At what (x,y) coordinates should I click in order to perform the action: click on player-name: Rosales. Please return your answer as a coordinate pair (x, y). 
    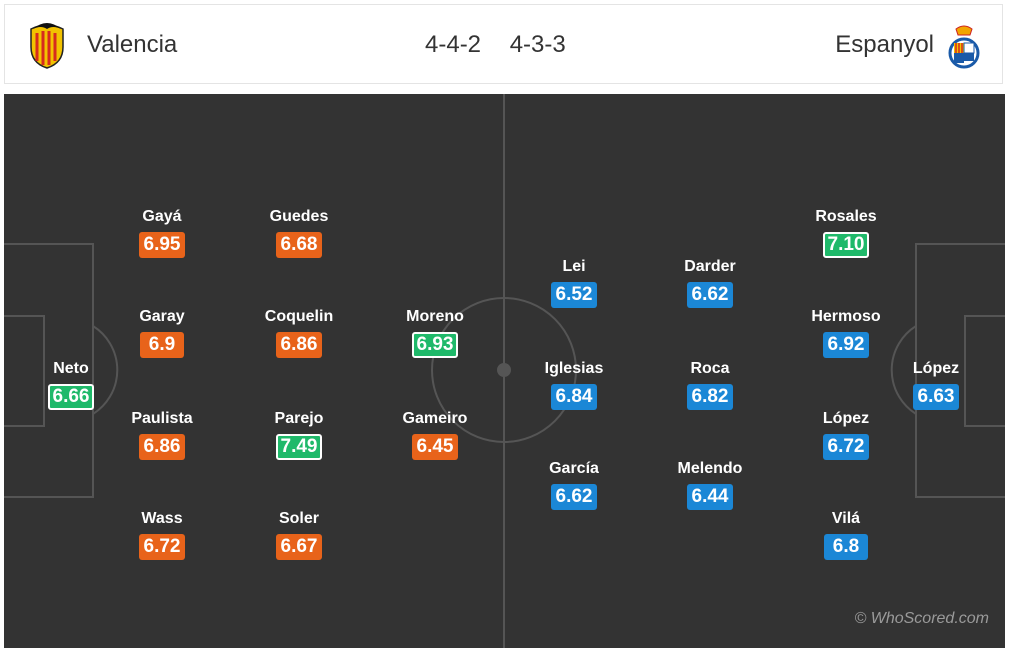
    Looking at the image, I should click on (846, 216).